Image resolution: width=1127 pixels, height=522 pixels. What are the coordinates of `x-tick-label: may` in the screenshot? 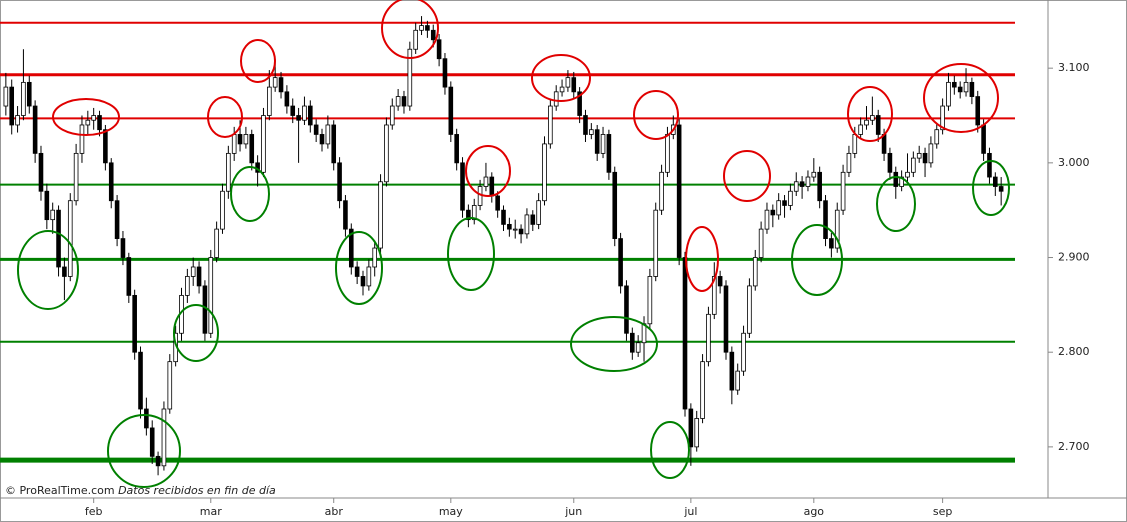 It's located at (451, 511).